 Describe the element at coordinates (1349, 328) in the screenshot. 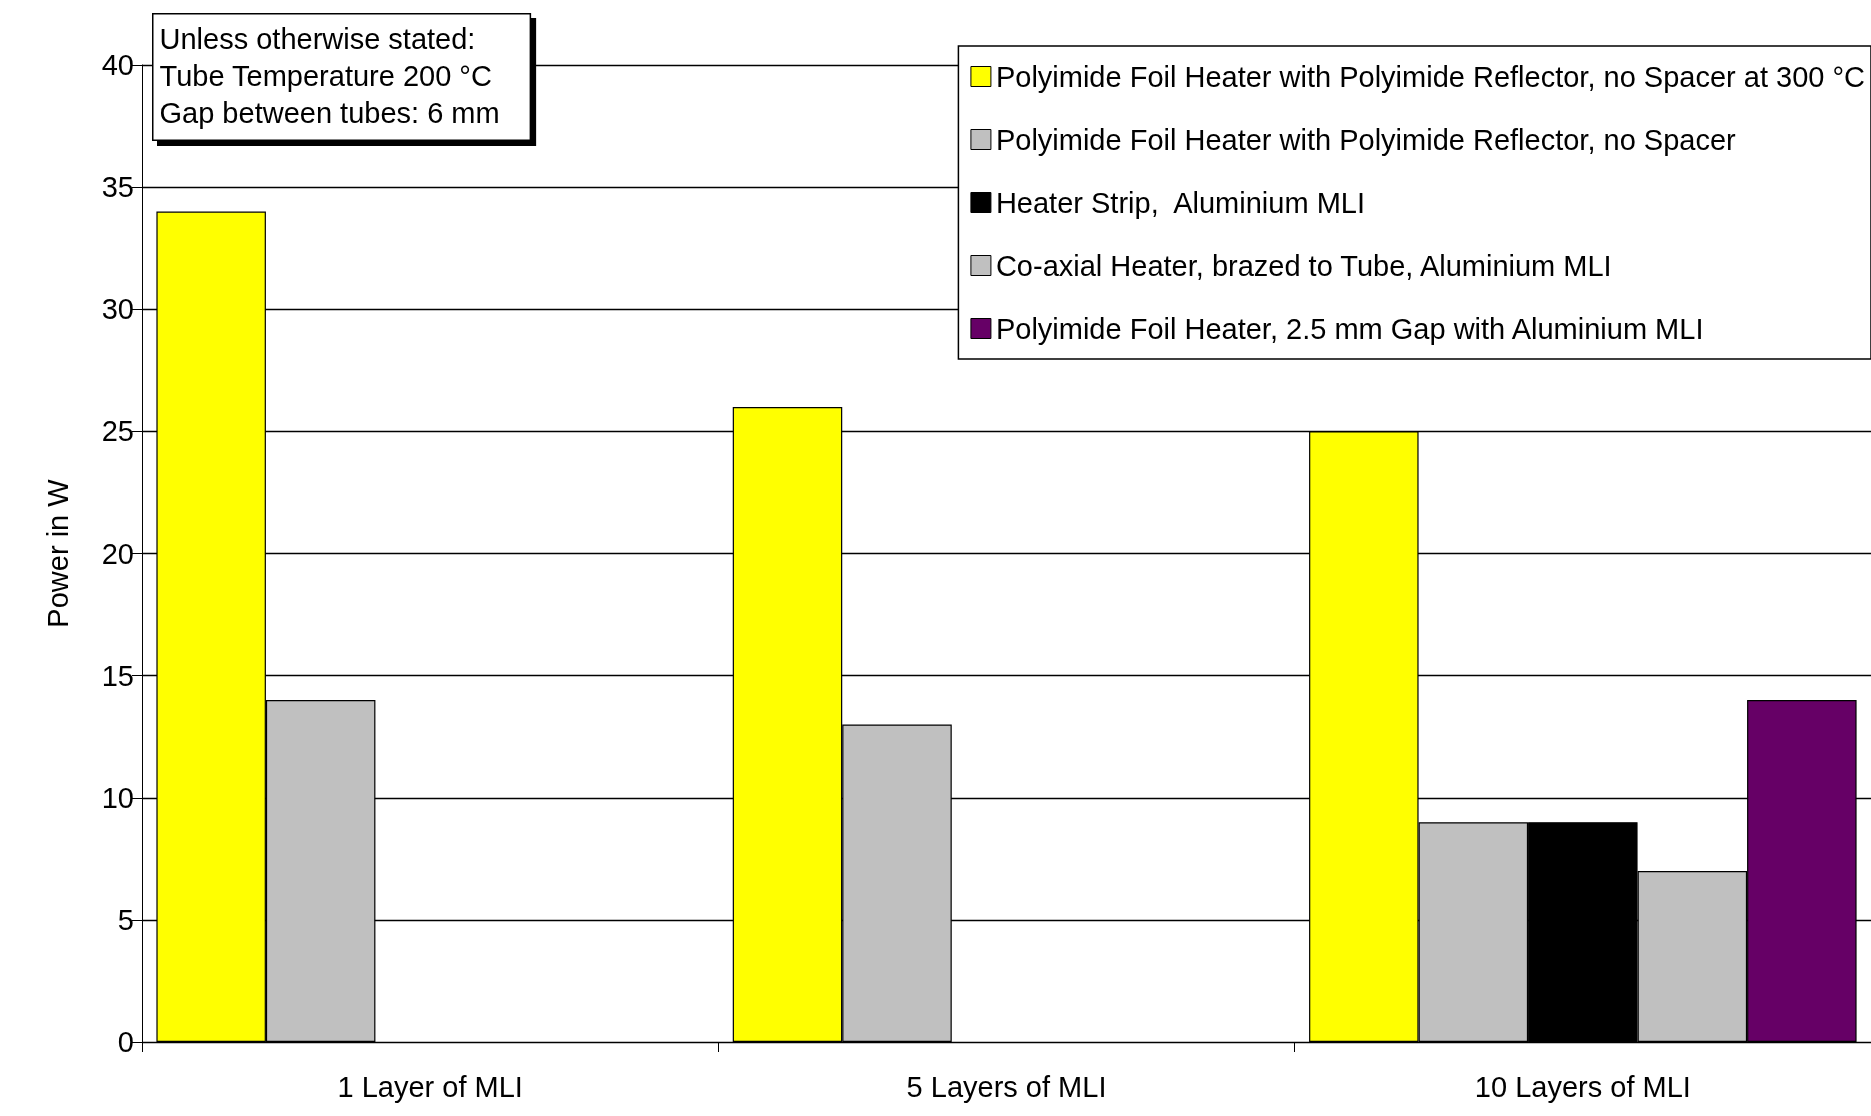

I see `legend-label: Polyimide Foil Heater, 2.5 mm Gap with Aluminium MLI` at that location.